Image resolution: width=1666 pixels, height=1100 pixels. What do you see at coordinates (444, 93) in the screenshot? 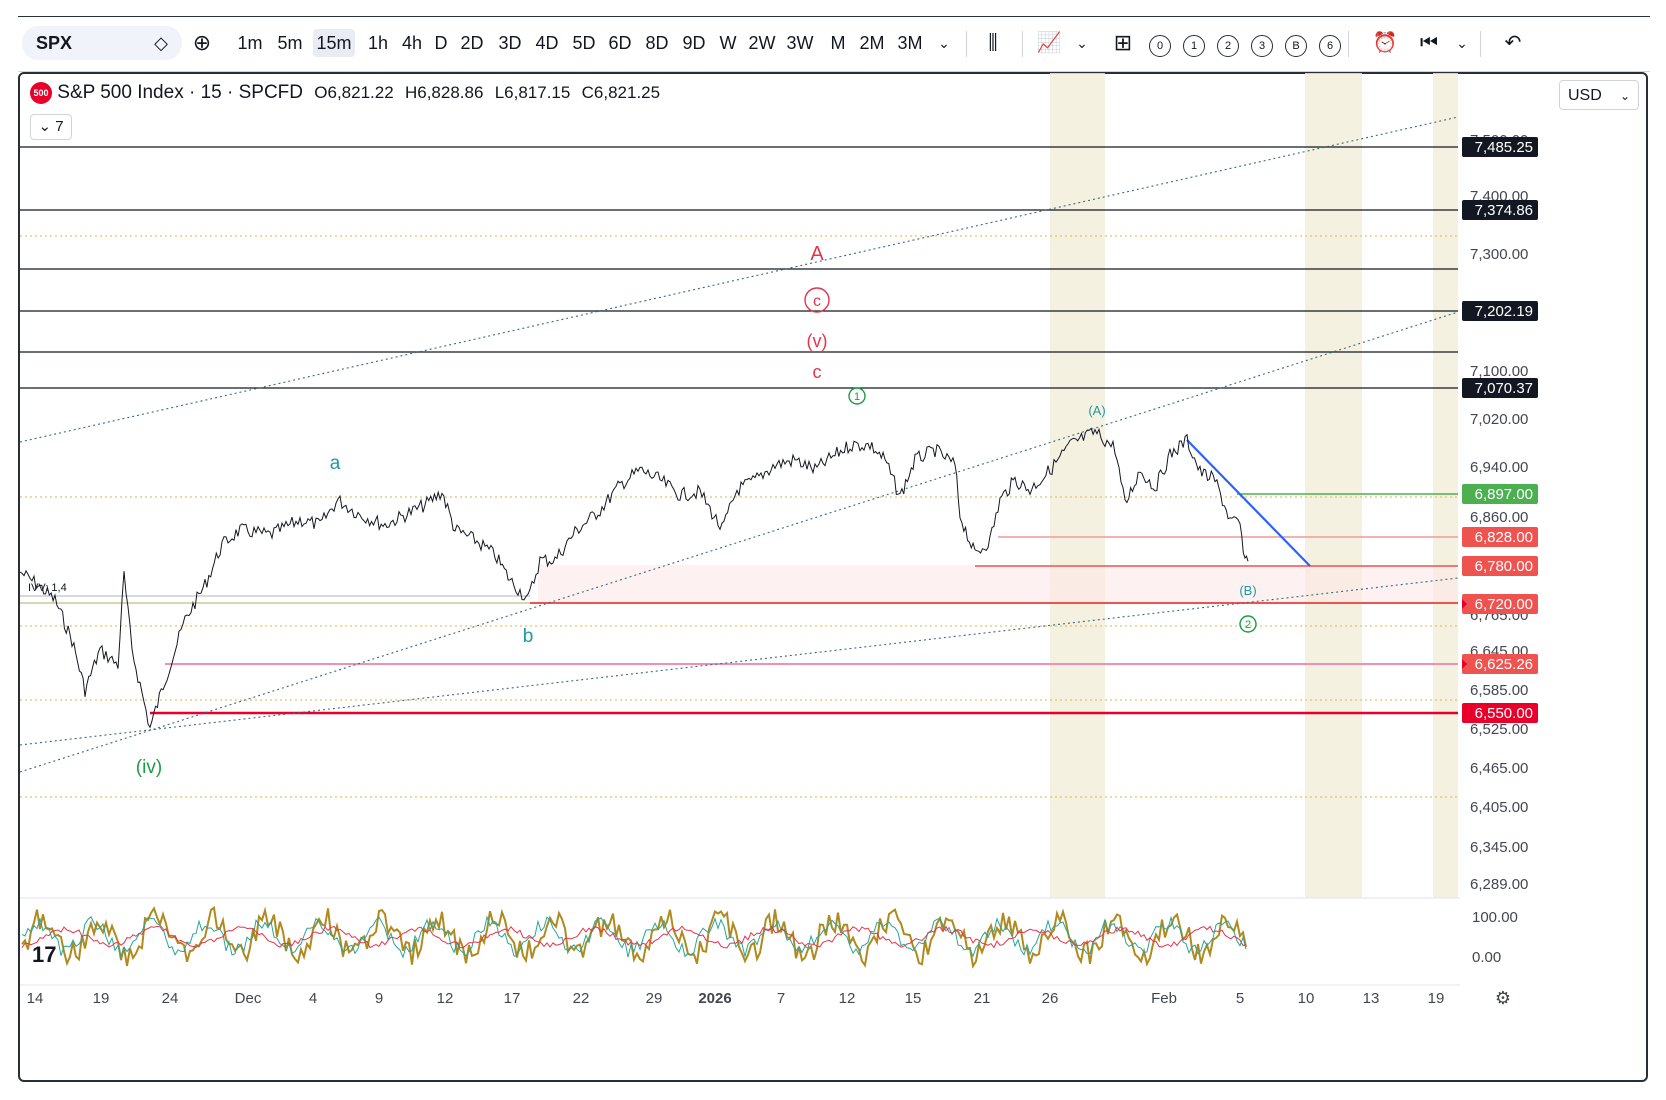
I see `legend-high: H6,828.86` at bounding box center [444, 93].